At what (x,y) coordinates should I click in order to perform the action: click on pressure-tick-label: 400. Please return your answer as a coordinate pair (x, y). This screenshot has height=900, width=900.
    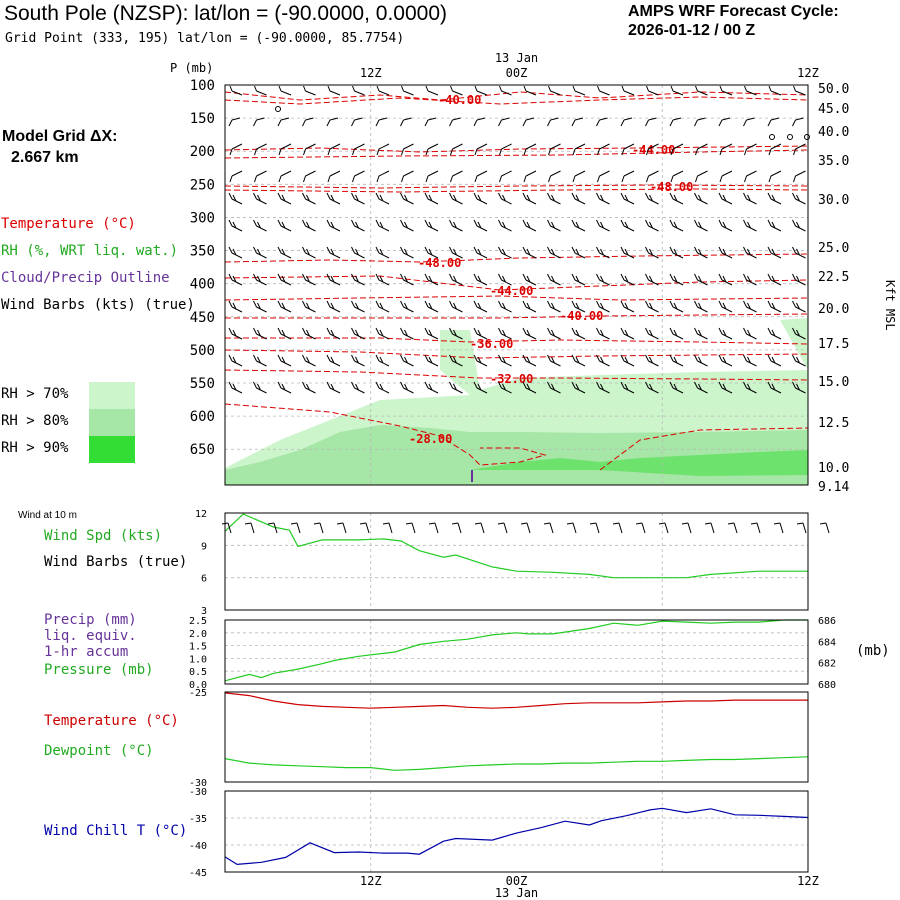
    Looking at the image, I should click on (202, 285).